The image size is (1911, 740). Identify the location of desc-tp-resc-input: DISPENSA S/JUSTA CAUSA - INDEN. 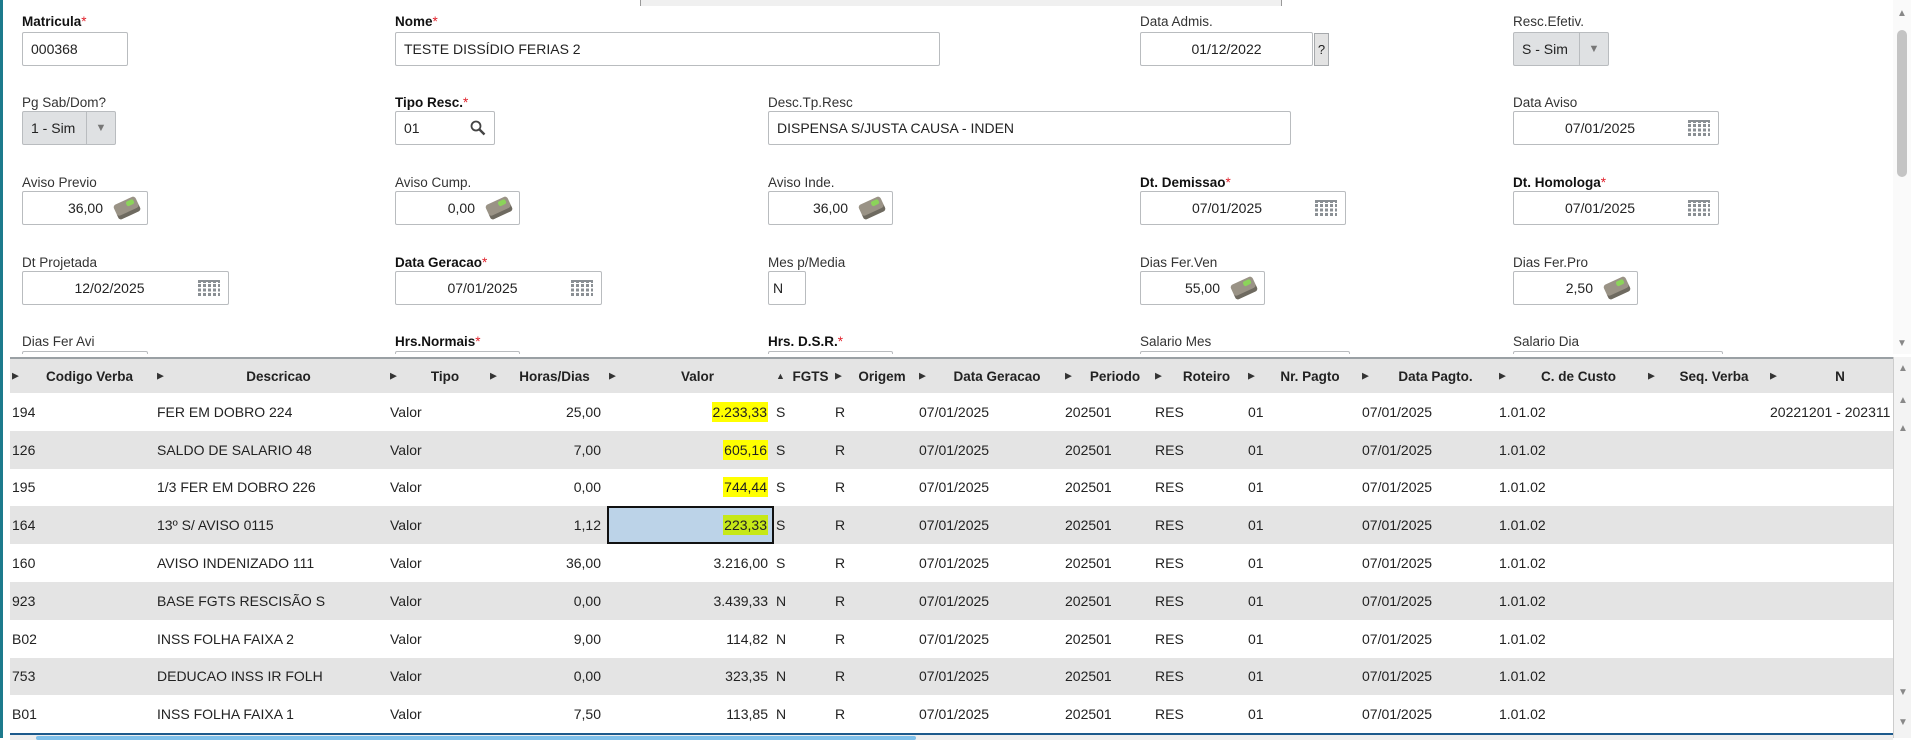
(1029, 128).